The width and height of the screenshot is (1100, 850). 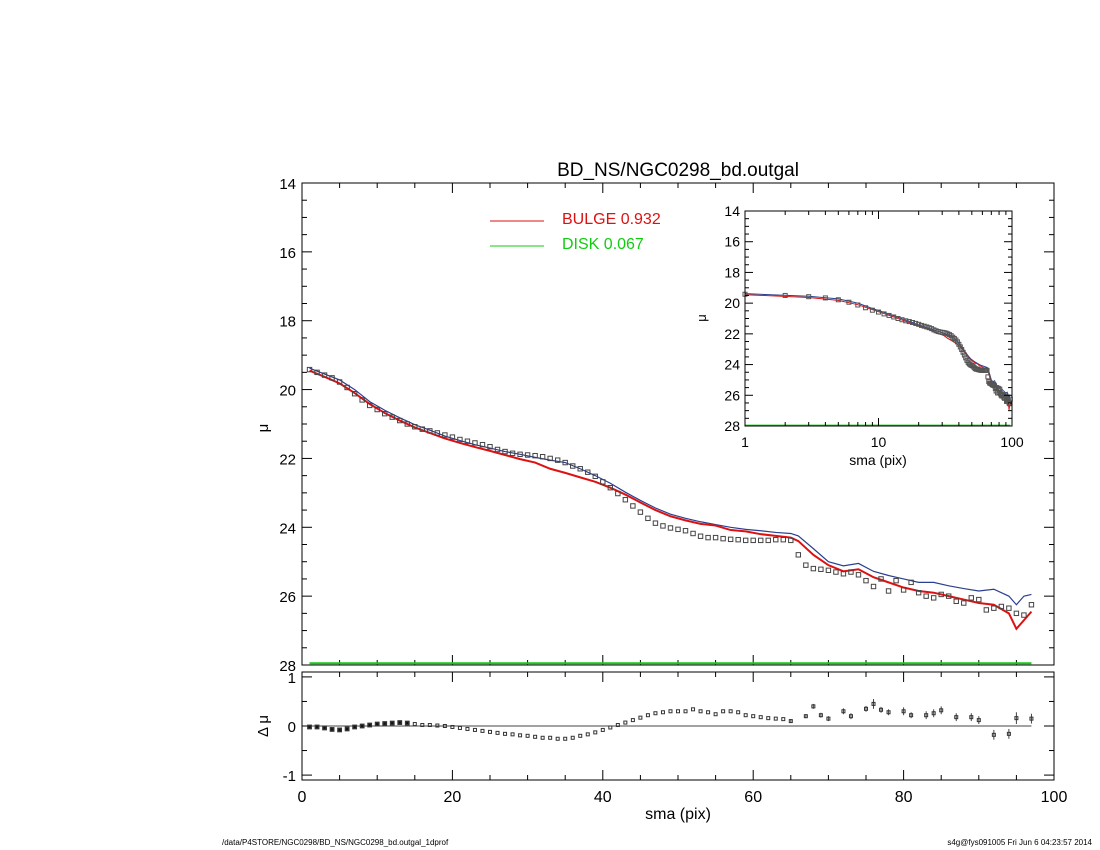 What do you see at coordinates (668, 727) in the screenshot?
I see `residual-y-ticks: 1 0 -1` at bounding box center [668, 727].